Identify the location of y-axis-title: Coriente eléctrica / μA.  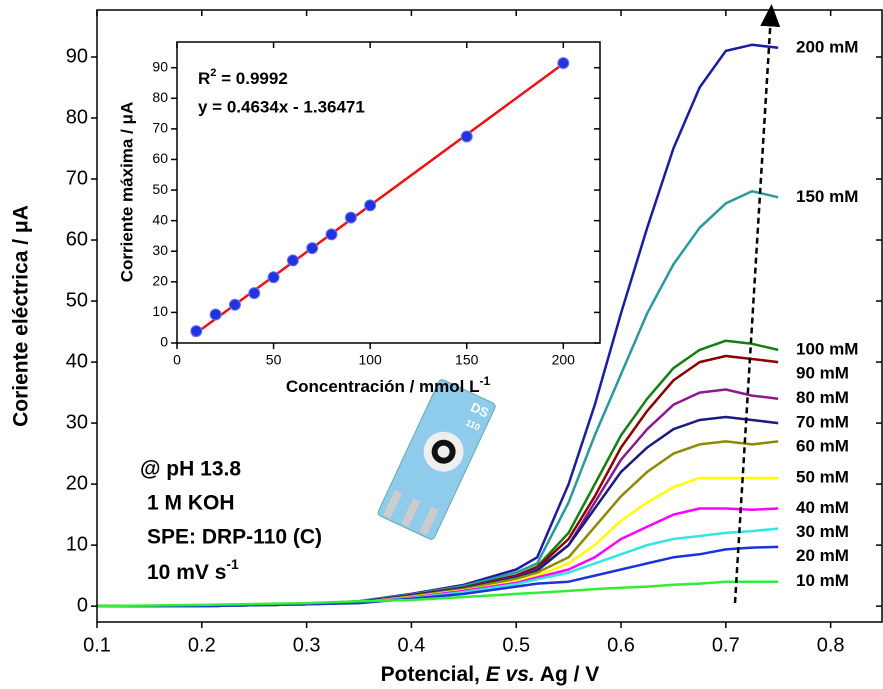
(21, 316).